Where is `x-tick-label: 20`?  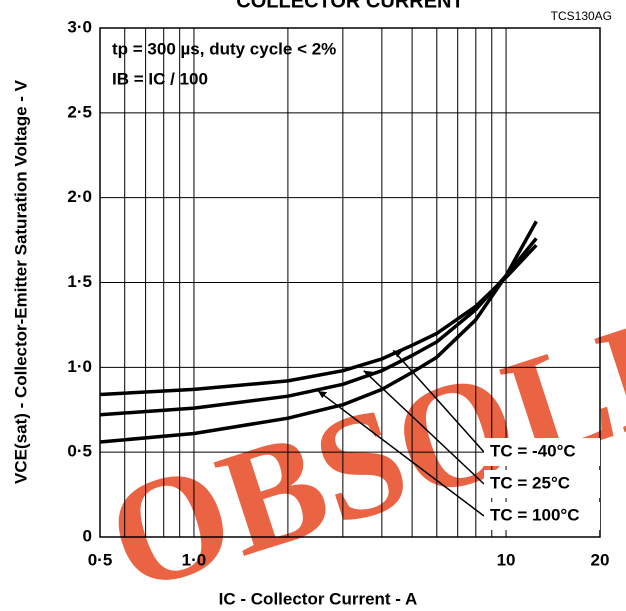 x-tick-label: 20 is located at coordinates (600, 559).